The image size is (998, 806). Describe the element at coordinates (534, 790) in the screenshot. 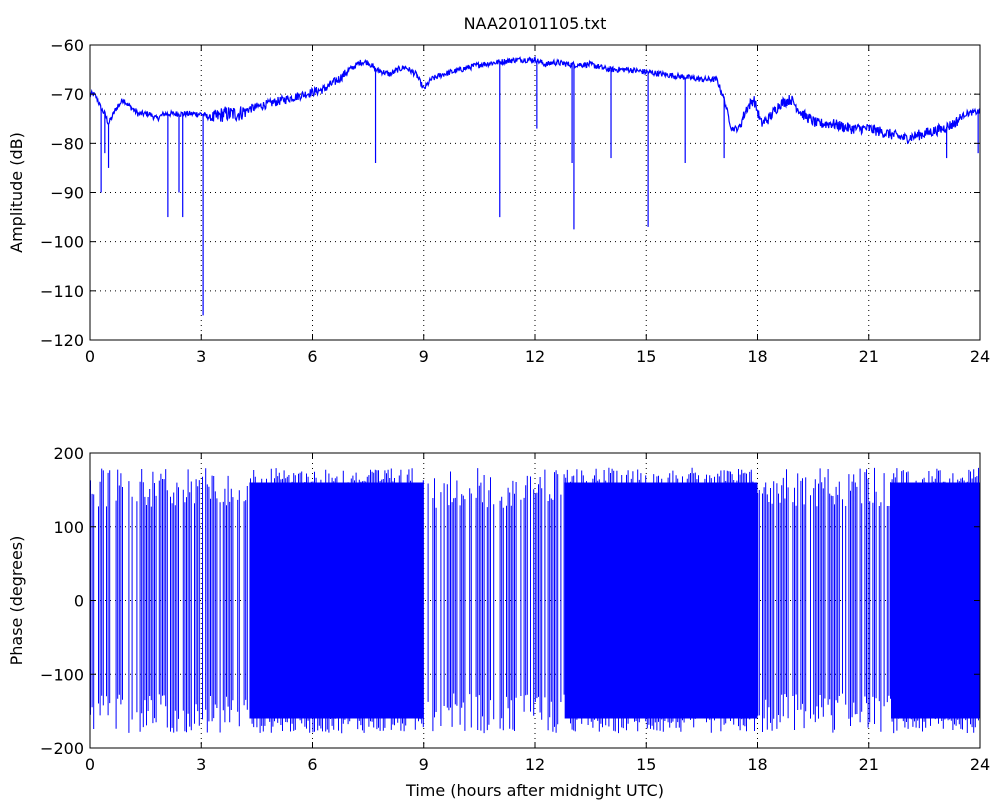

I see `phase-x-axis-label: Time (hours after midnight UTC)` at that location.